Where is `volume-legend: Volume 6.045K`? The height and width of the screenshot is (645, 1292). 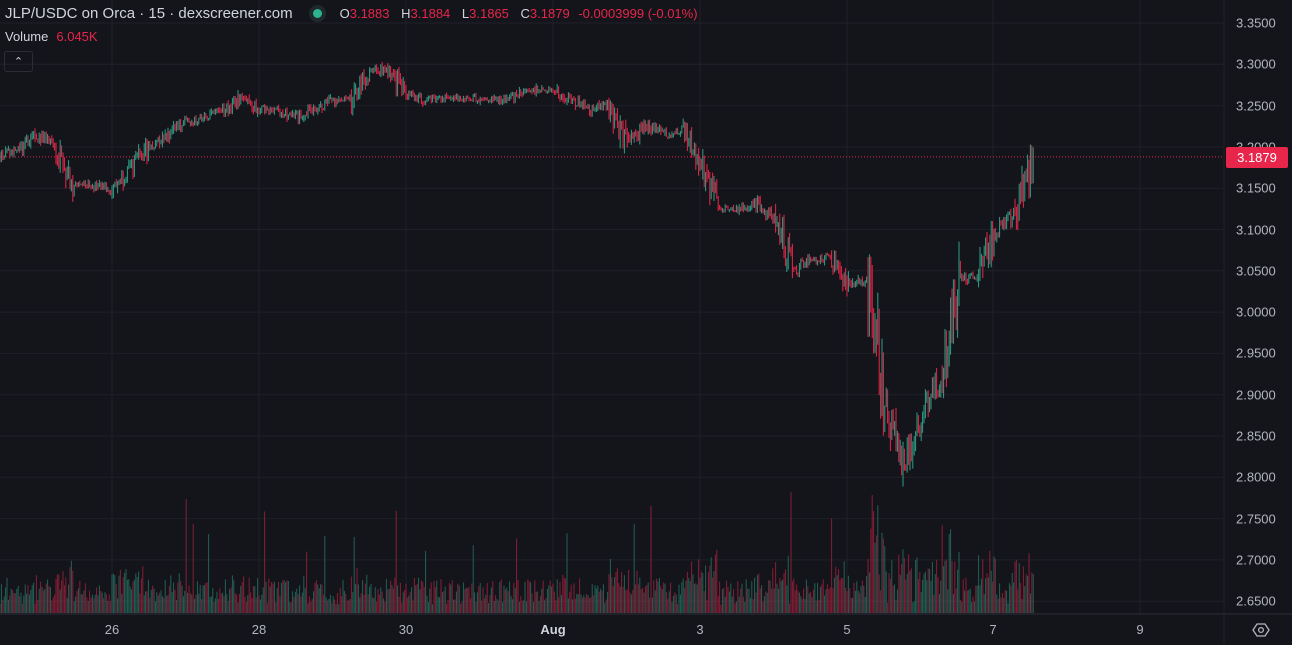 volume-legend: Volume 6.045K is located at coordinates (51, 36).